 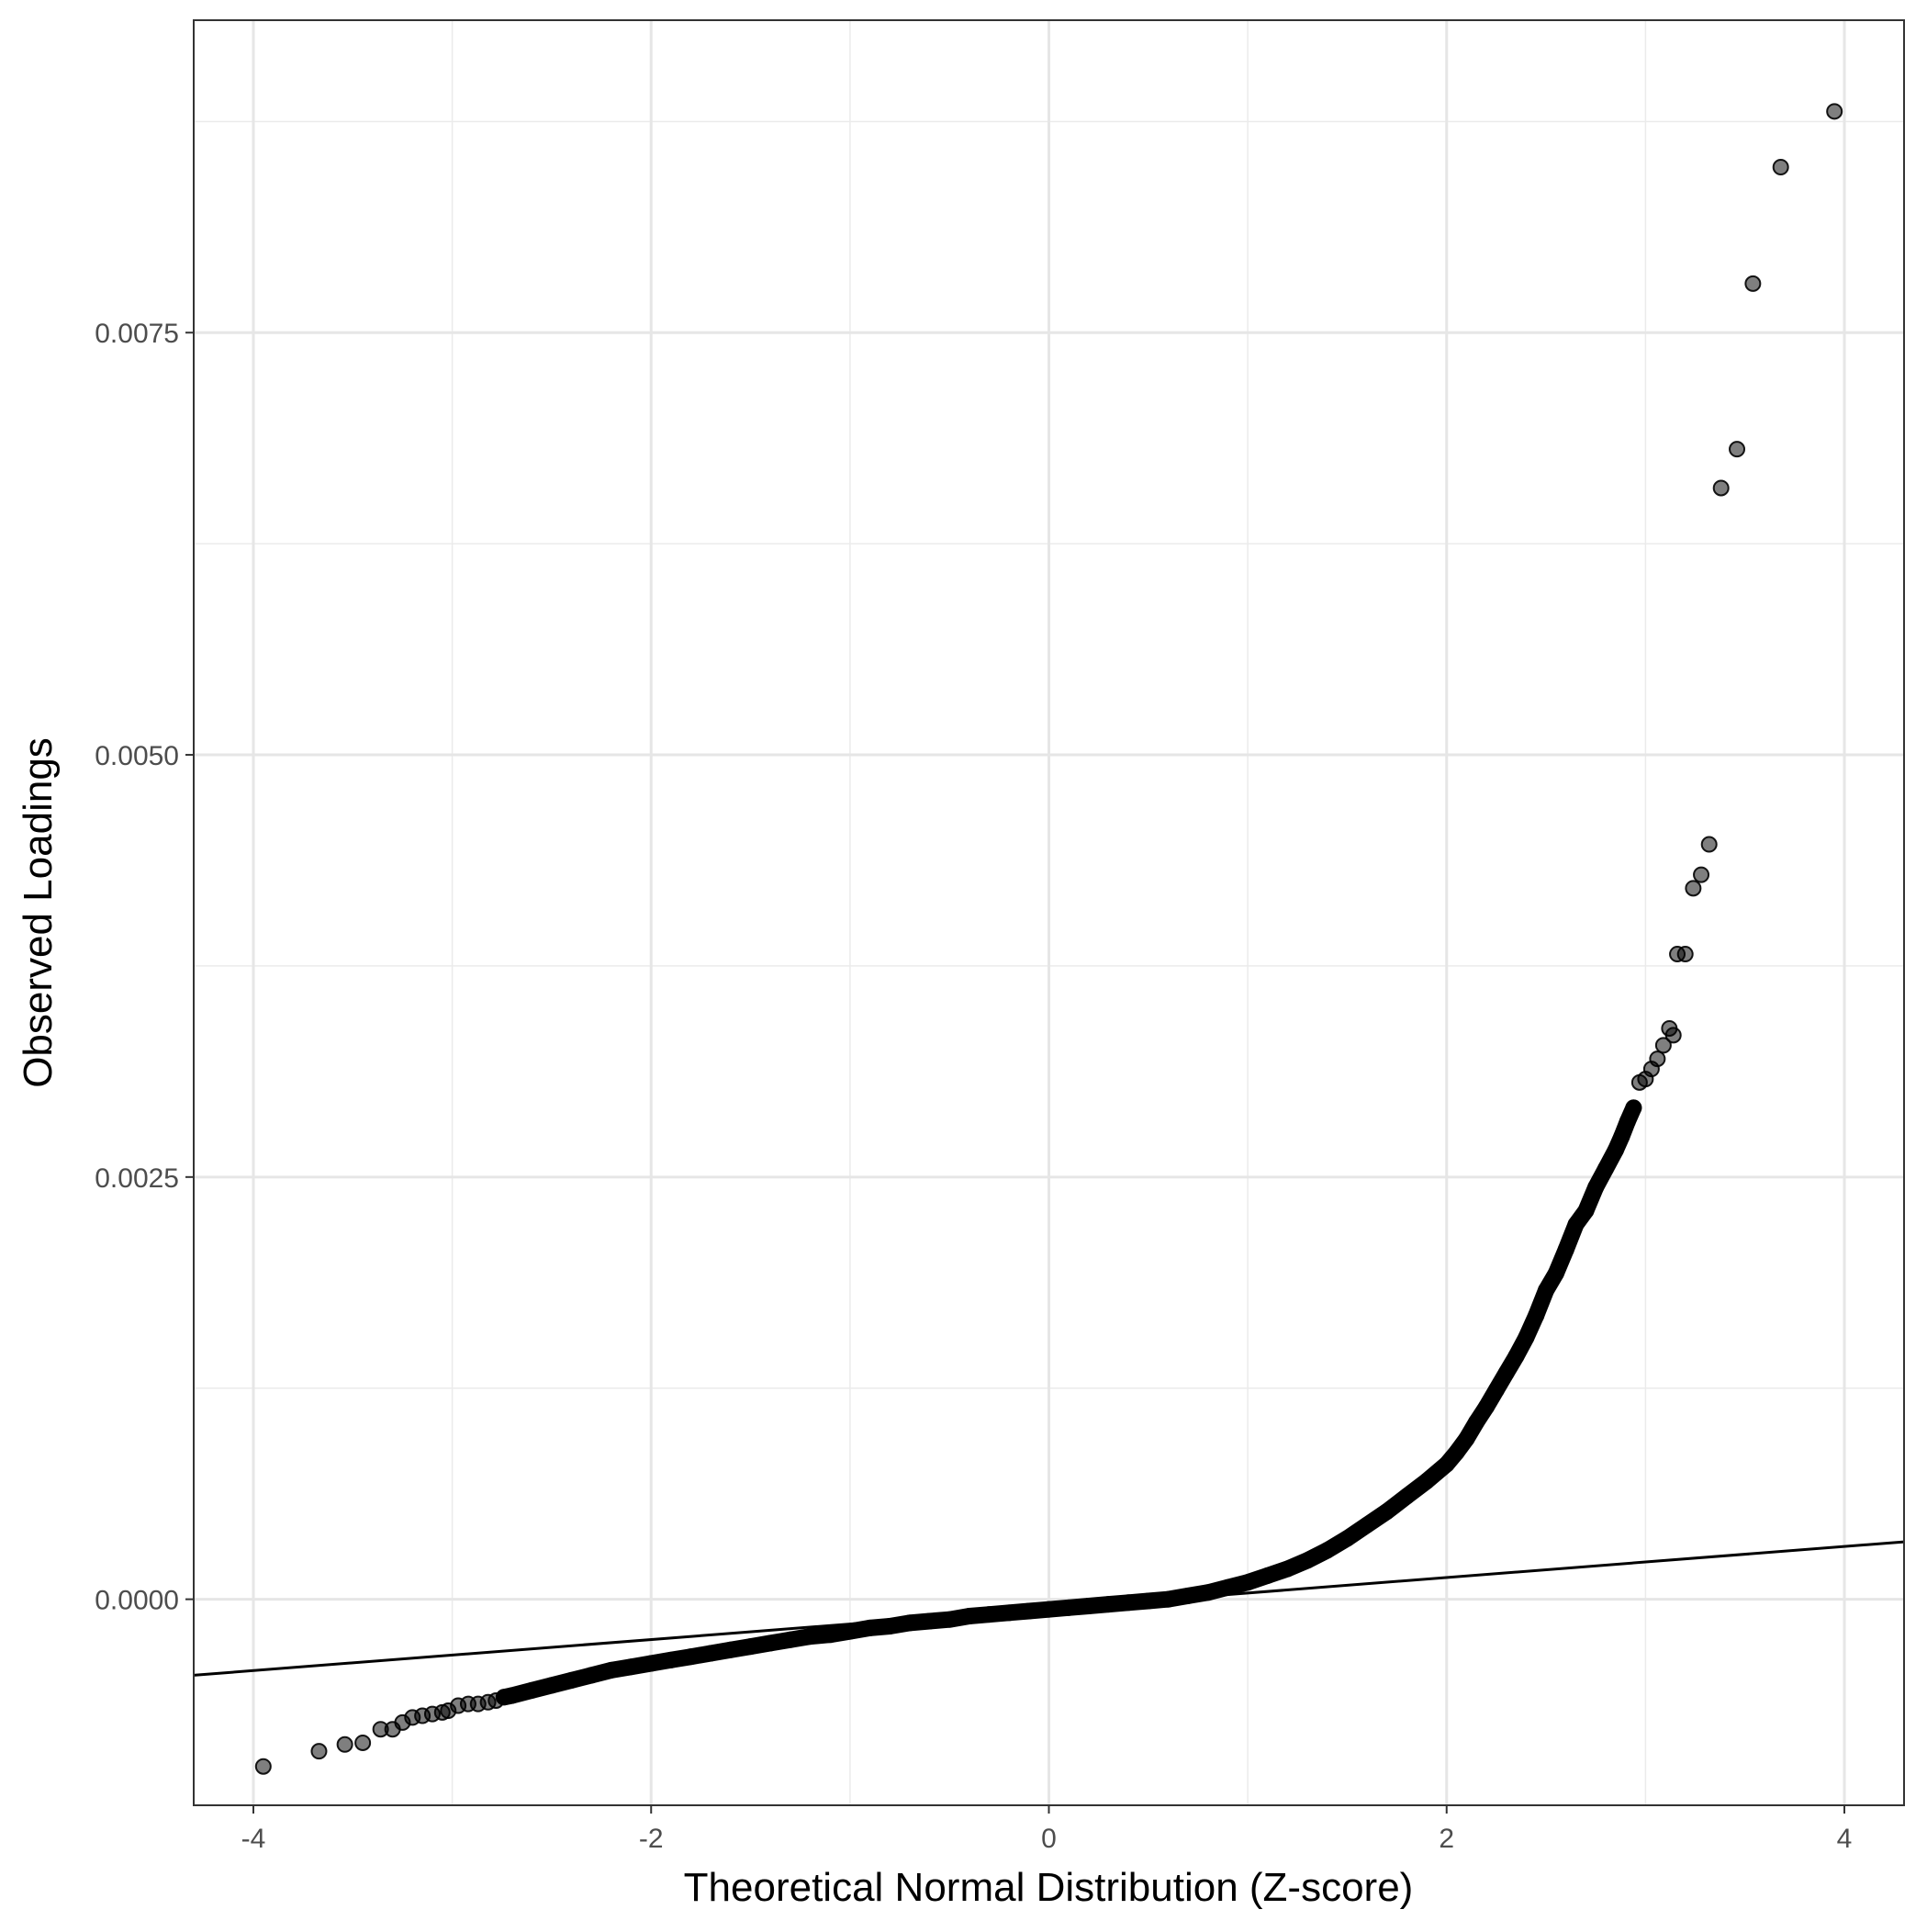 What do you see at coordinates (39, 912) in the screenshot?
I see `y-axis-title: Observed Loadings` at bounding box center [39, 912].